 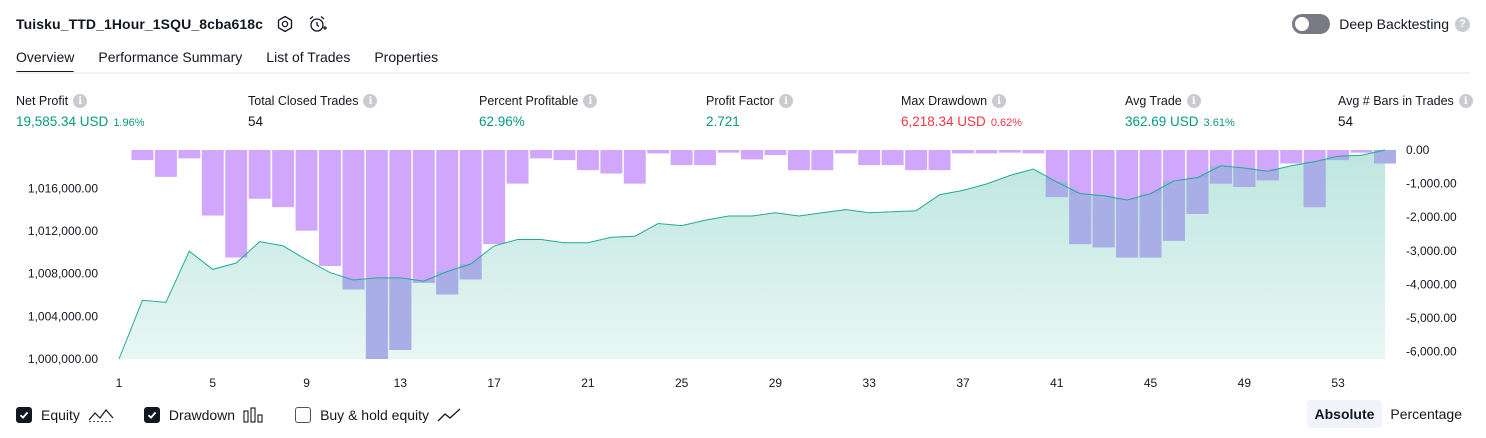 I want to click on x-tick-label: 9, so click(x=306, y=383).